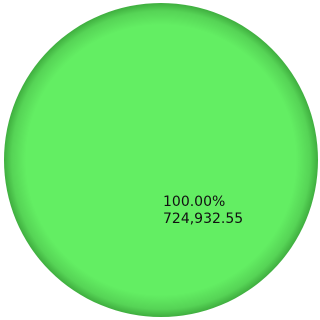 The image size is (320, 320). Describe the element at coordinates (194, 202) in the screenshot. I see `slice-percent-label: 100.00%` at that location.